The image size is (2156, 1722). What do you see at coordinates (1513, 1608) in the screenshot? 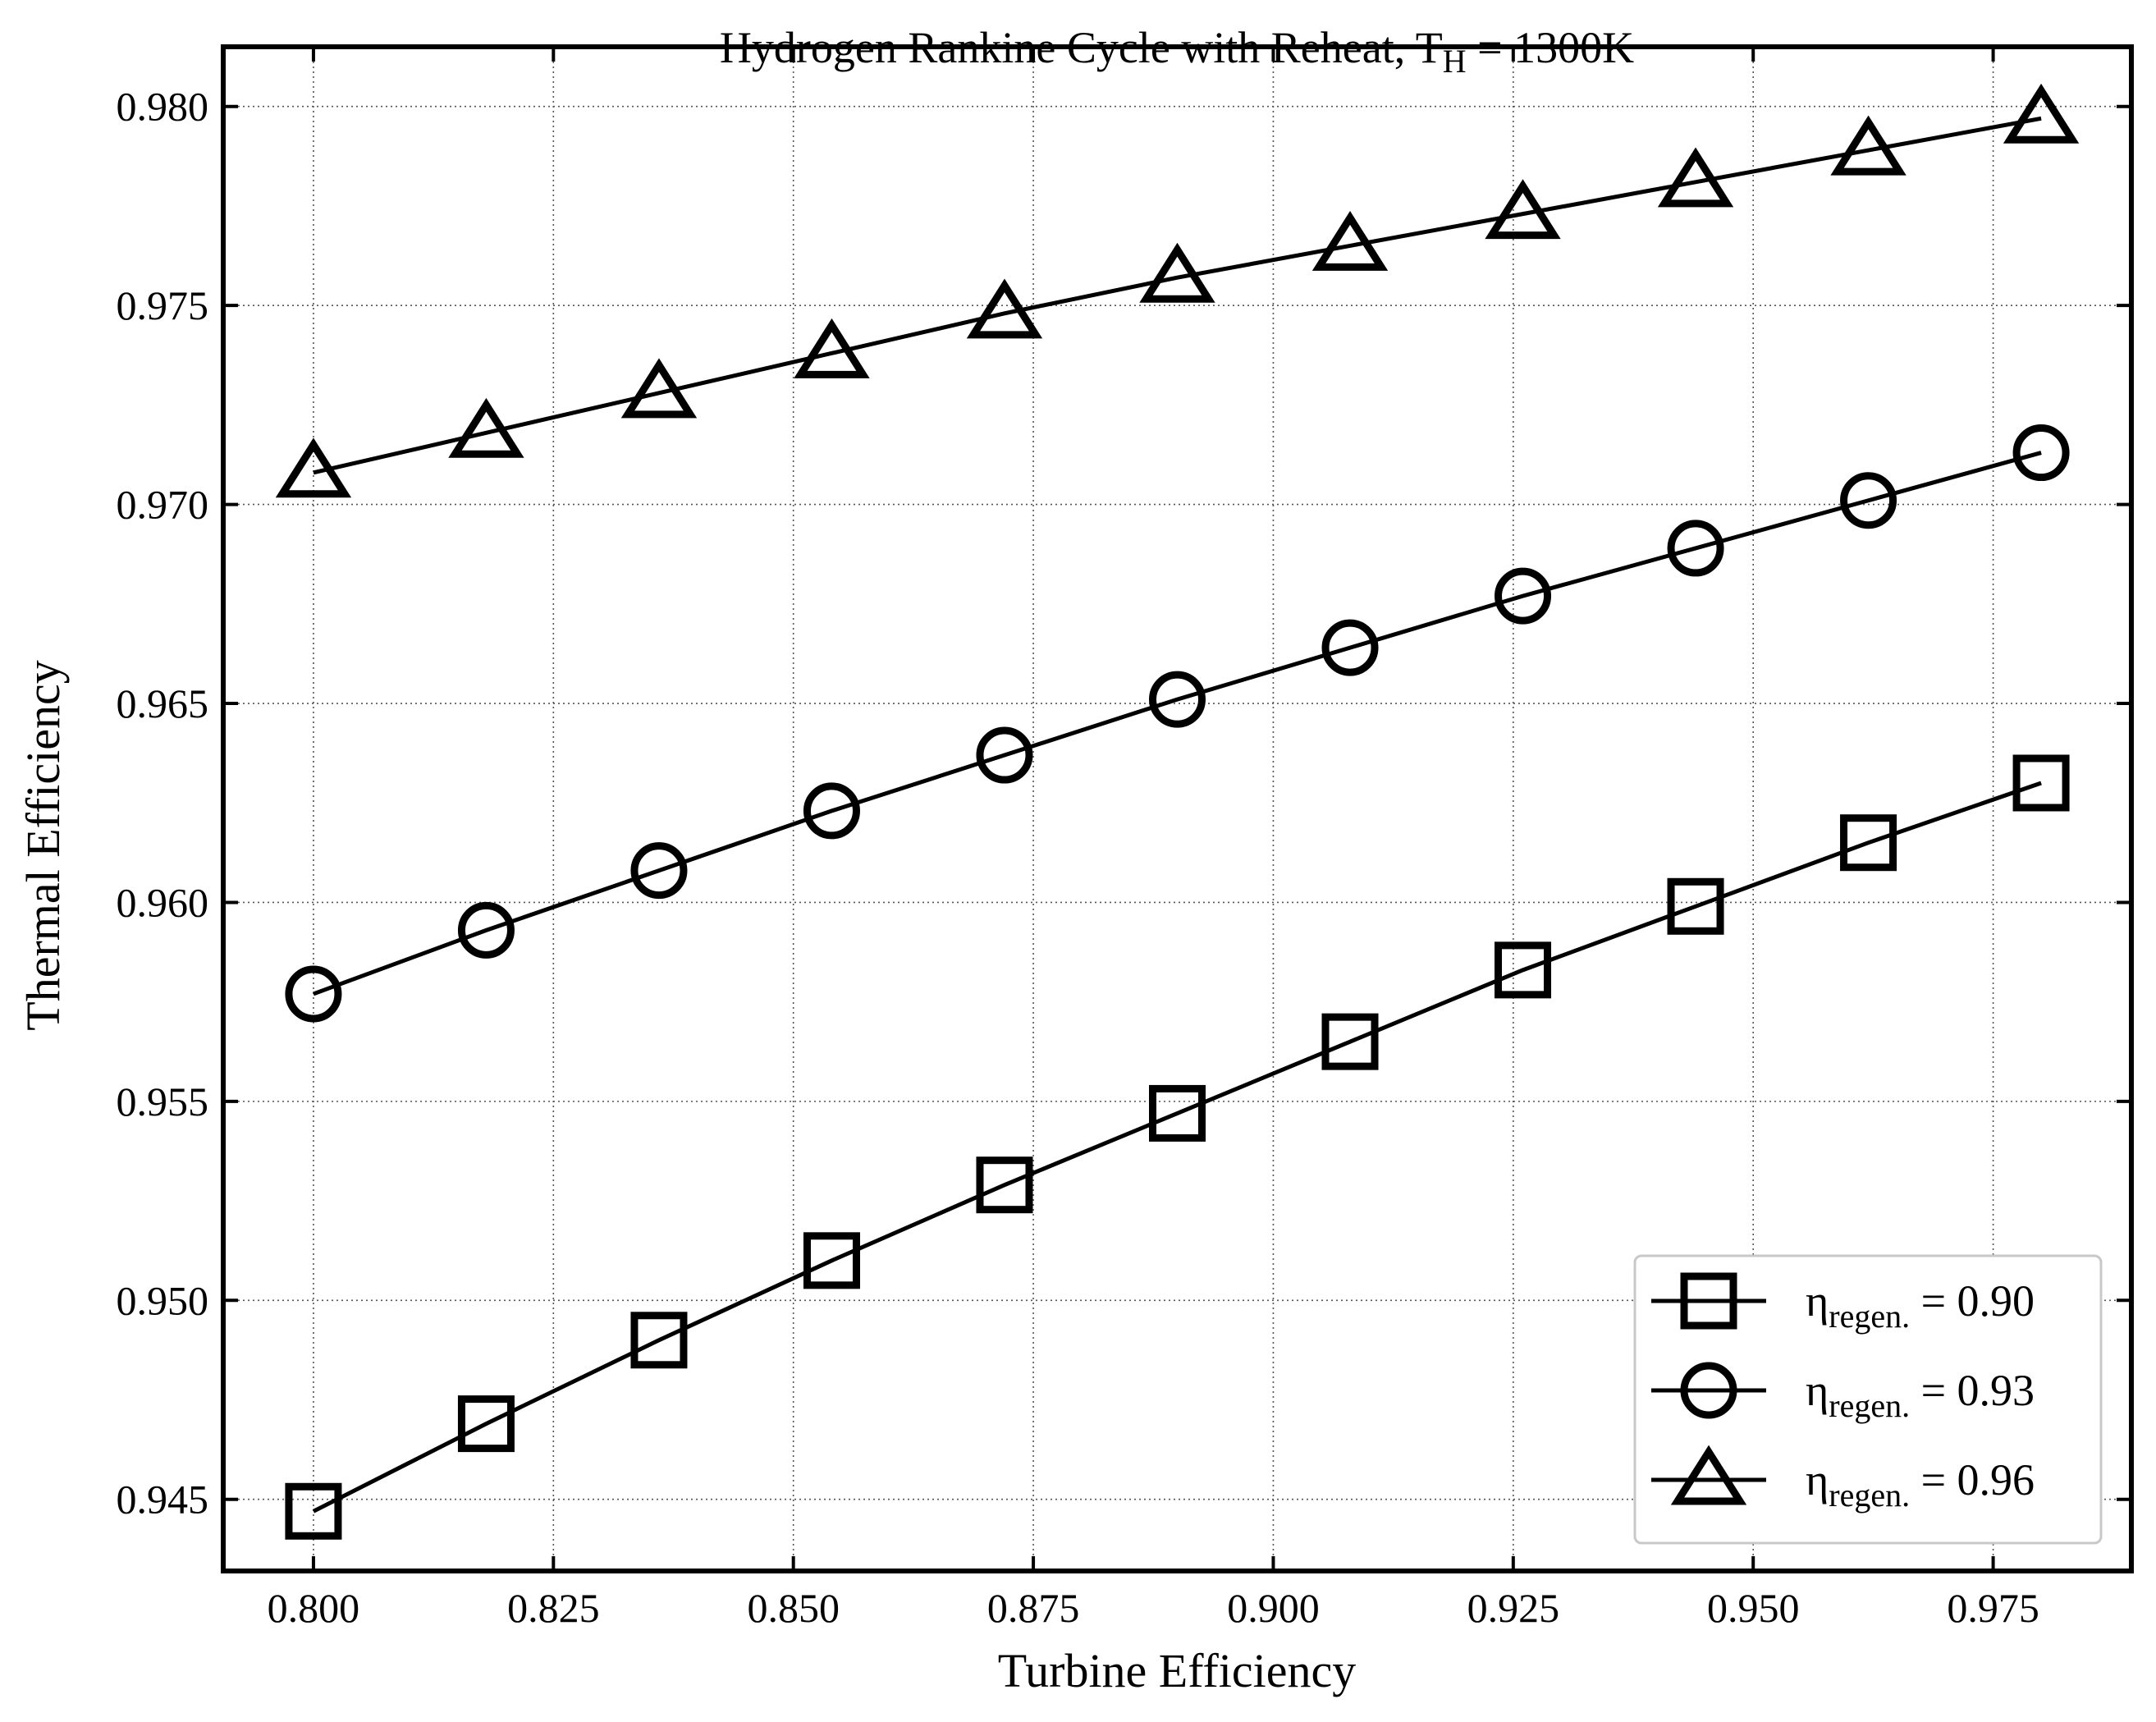
I see `x-tick-label: 0.925` at bounding box center [1513, 1608].